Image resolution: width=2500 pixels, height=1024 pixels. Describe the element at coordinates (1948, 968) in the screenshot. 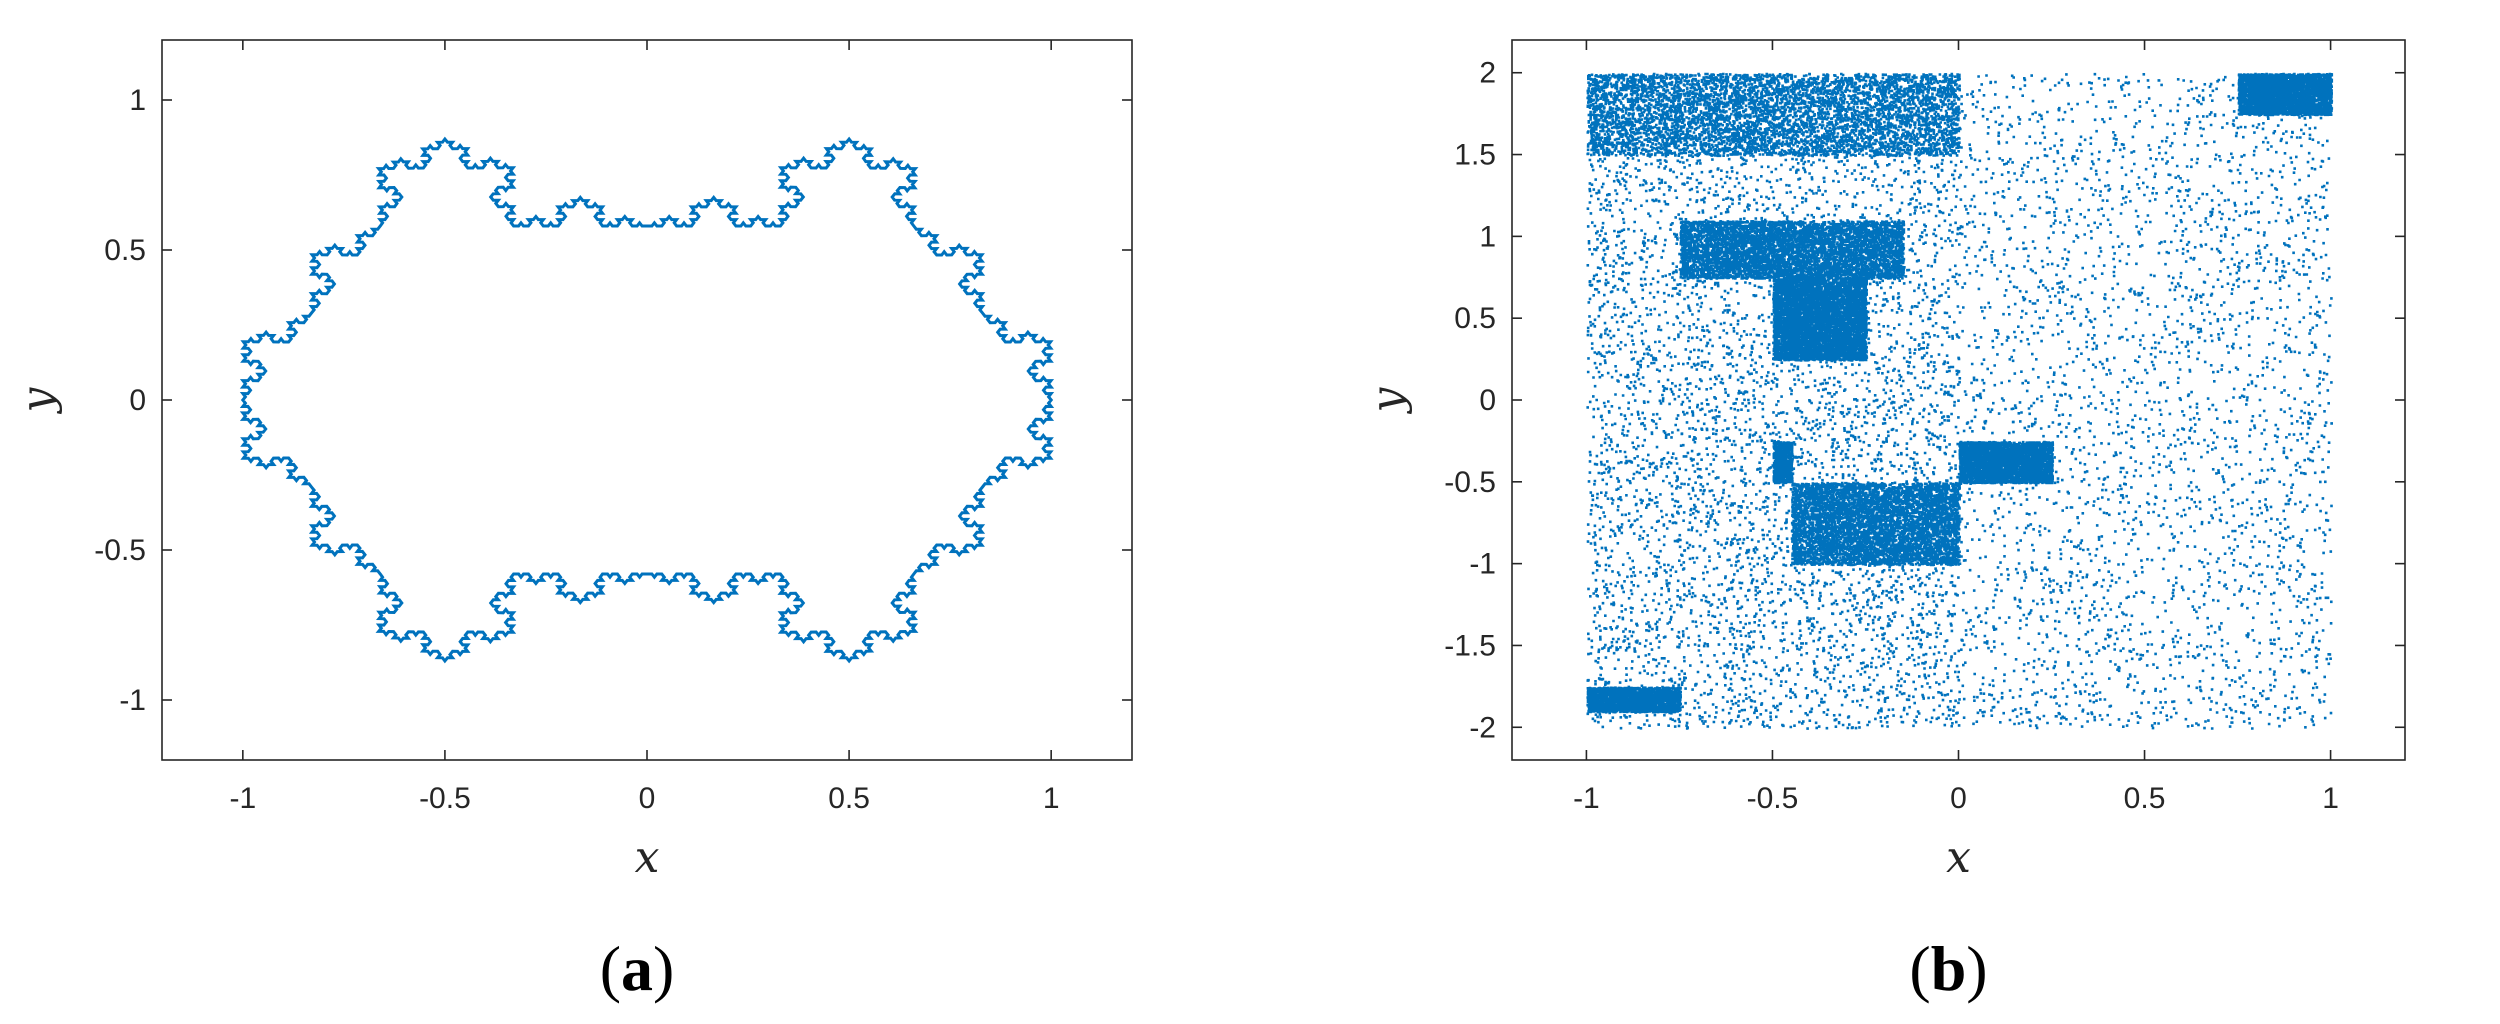

I see `panel-label: (b)` at that location.